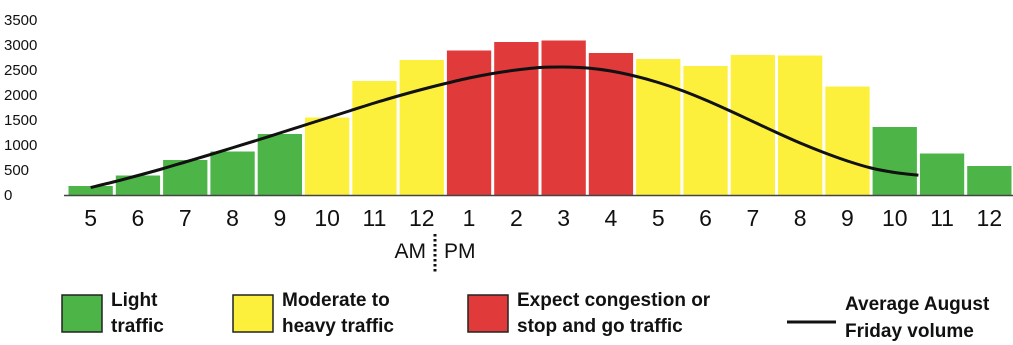 The height and width of the screenshot is (345, 1013). Describe the element at coordinates (137, 326) in the screenshot. I see `legend-label-light: traffic` at that location.